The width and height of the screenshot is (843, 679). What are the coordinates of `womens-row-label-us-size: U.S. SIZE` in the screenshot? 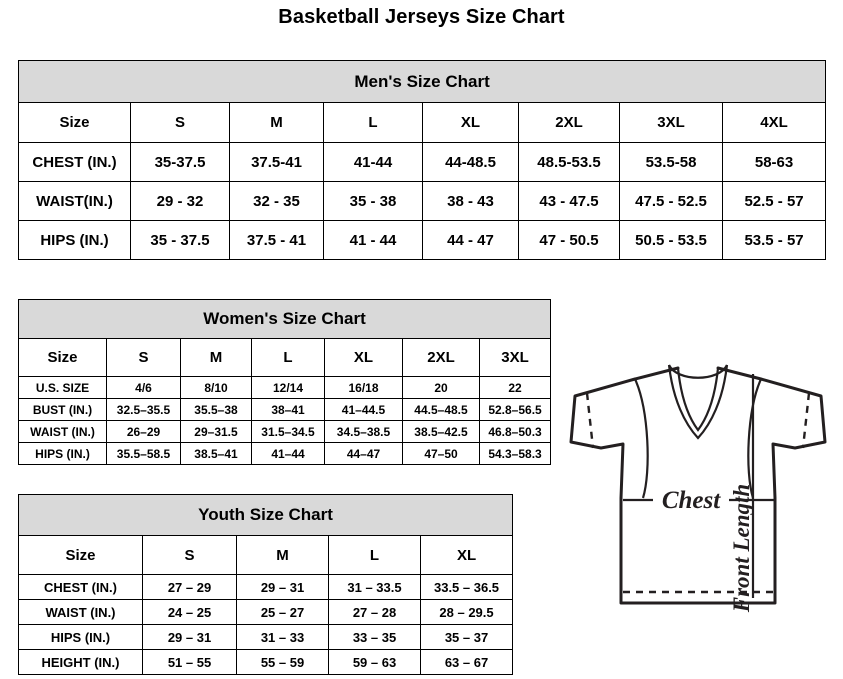 It's located at (62, 387).